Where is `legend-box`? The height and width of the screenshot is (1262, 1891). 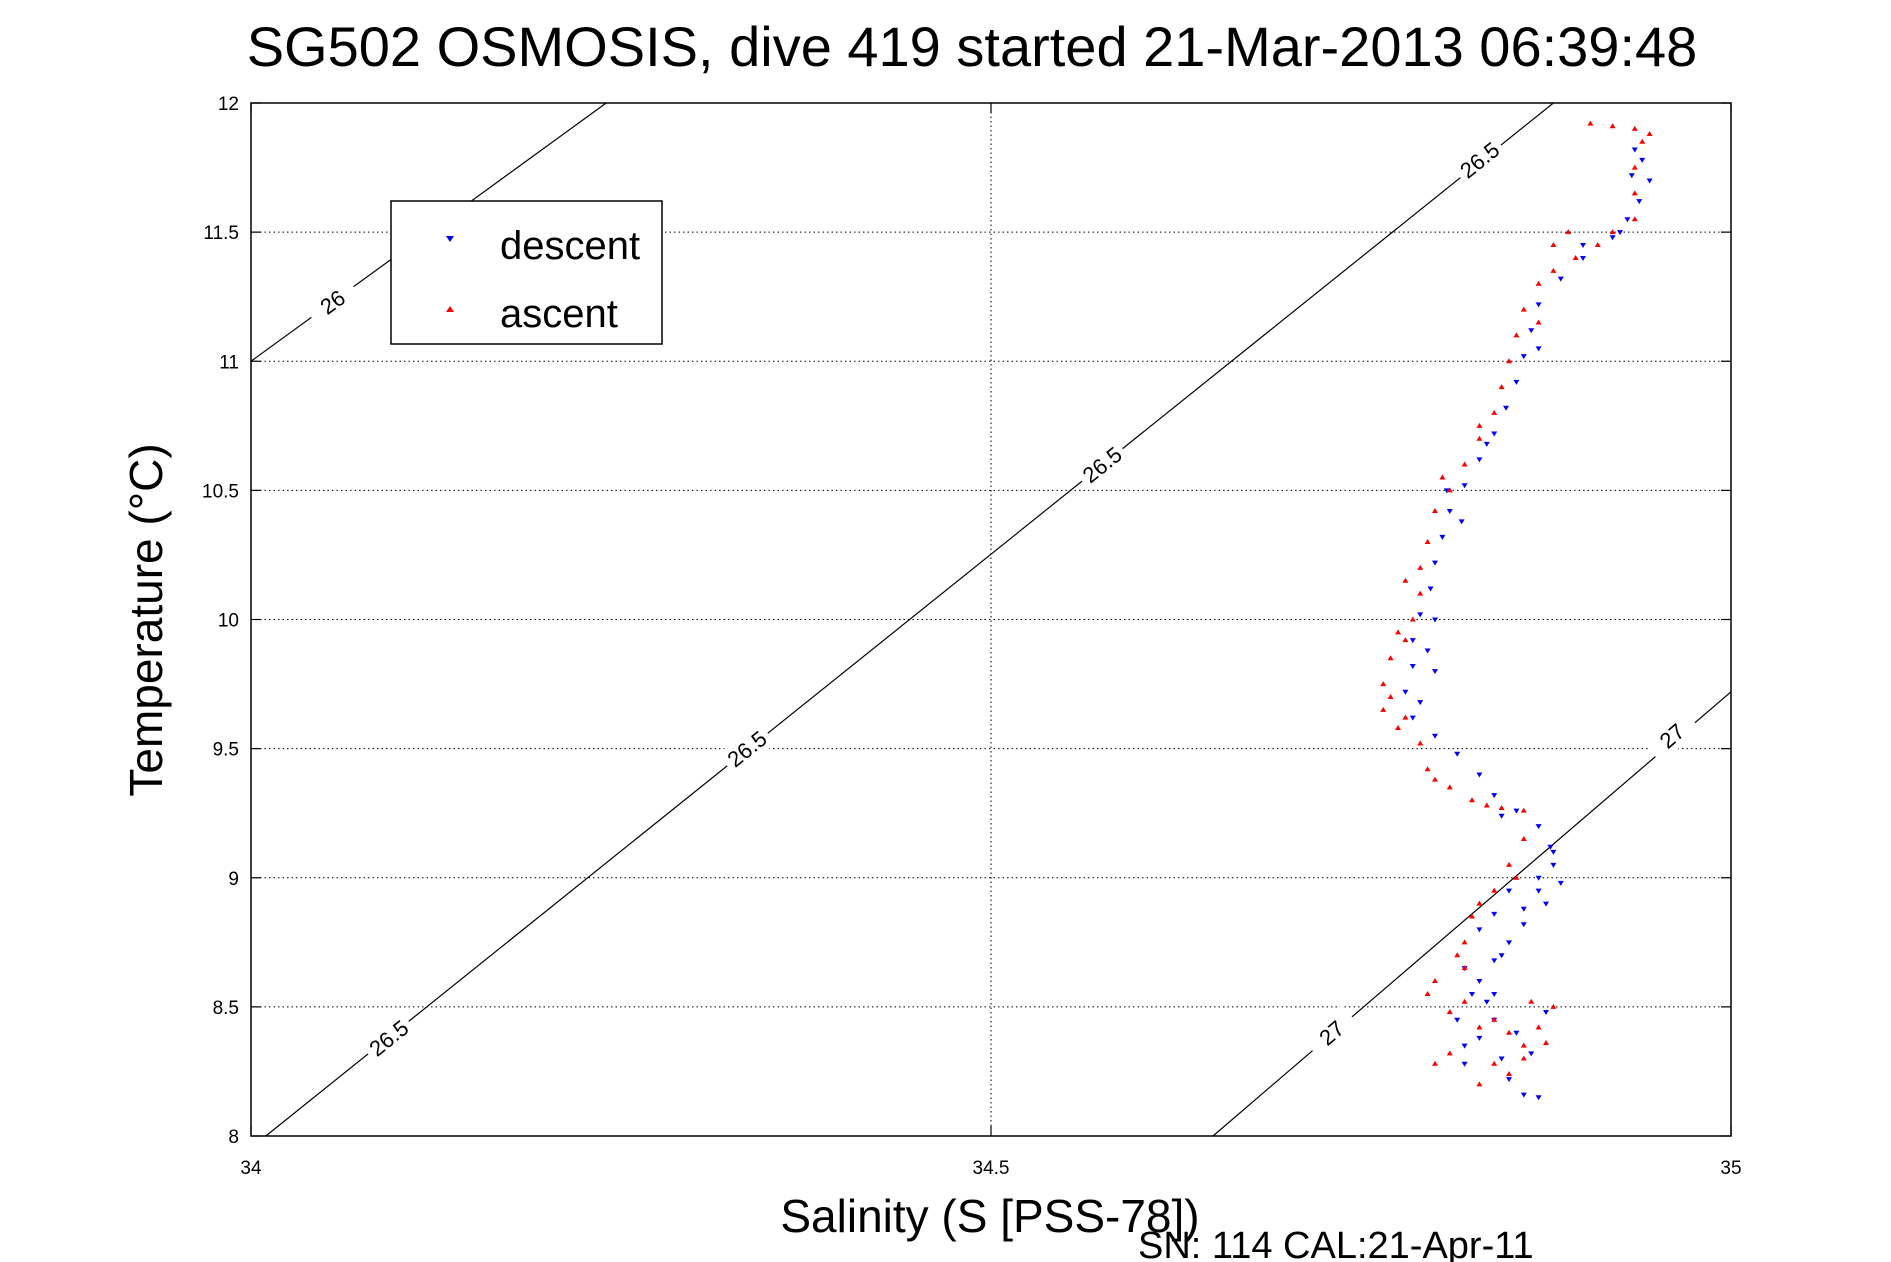
legend-box is located at coordinates (526, 272).